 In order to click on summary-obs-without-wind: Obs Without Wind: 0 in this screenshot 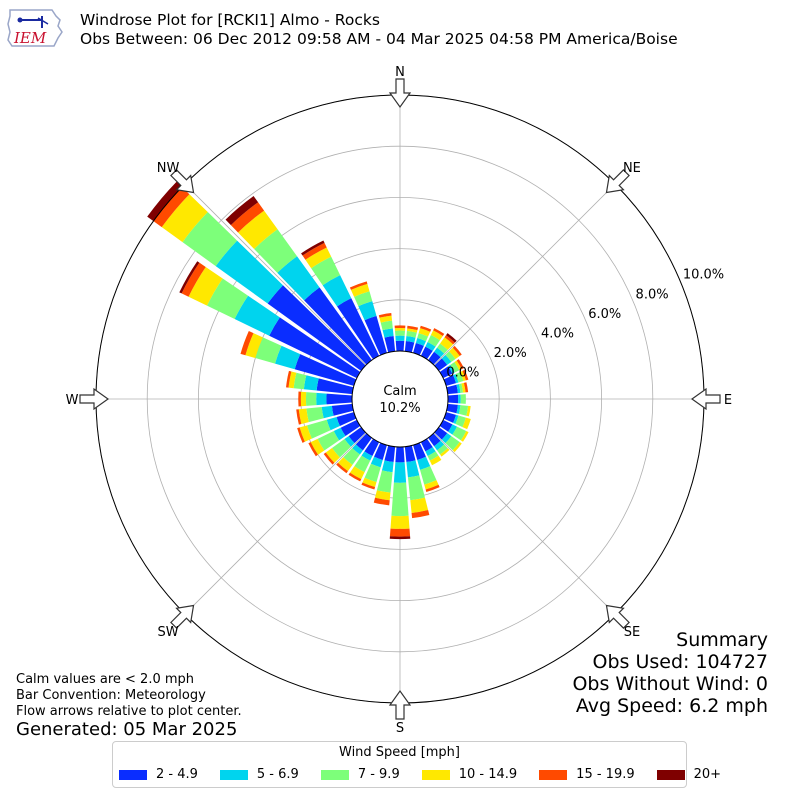, I will do `click(670, 684)`.